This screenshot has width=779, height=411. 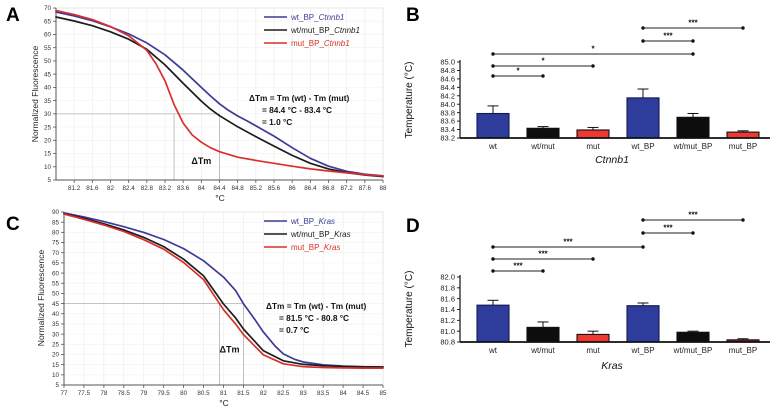 I want to click on gene-label: Kras, so click(x=612, y=366).